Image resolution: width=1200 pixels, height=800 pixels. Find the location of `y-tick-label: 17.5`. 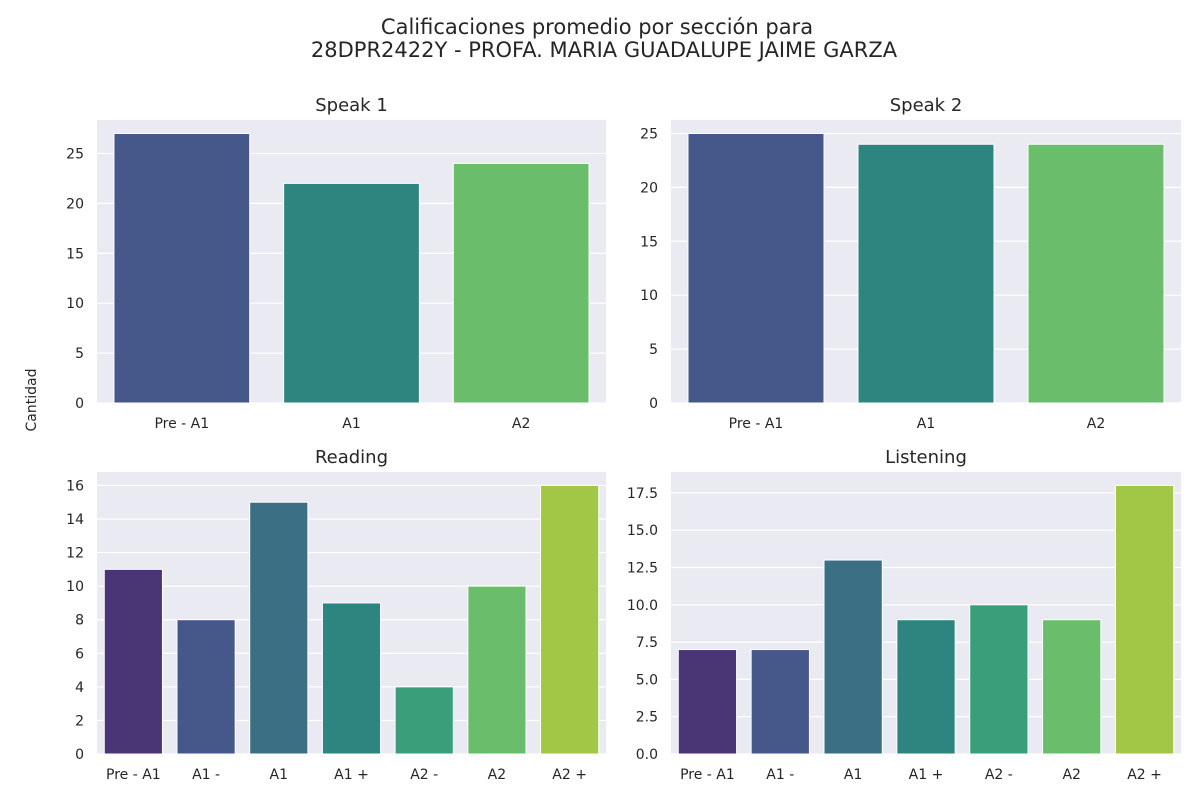

y-tick-label: 17.5 is located at coordinates (642, 494).